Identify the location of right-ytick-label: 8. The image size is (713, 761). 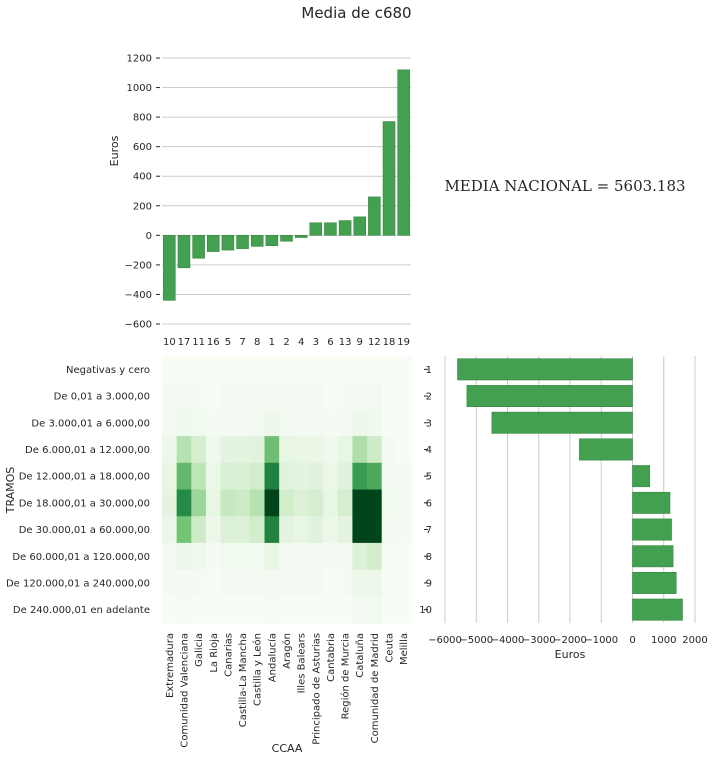
(429, 557).